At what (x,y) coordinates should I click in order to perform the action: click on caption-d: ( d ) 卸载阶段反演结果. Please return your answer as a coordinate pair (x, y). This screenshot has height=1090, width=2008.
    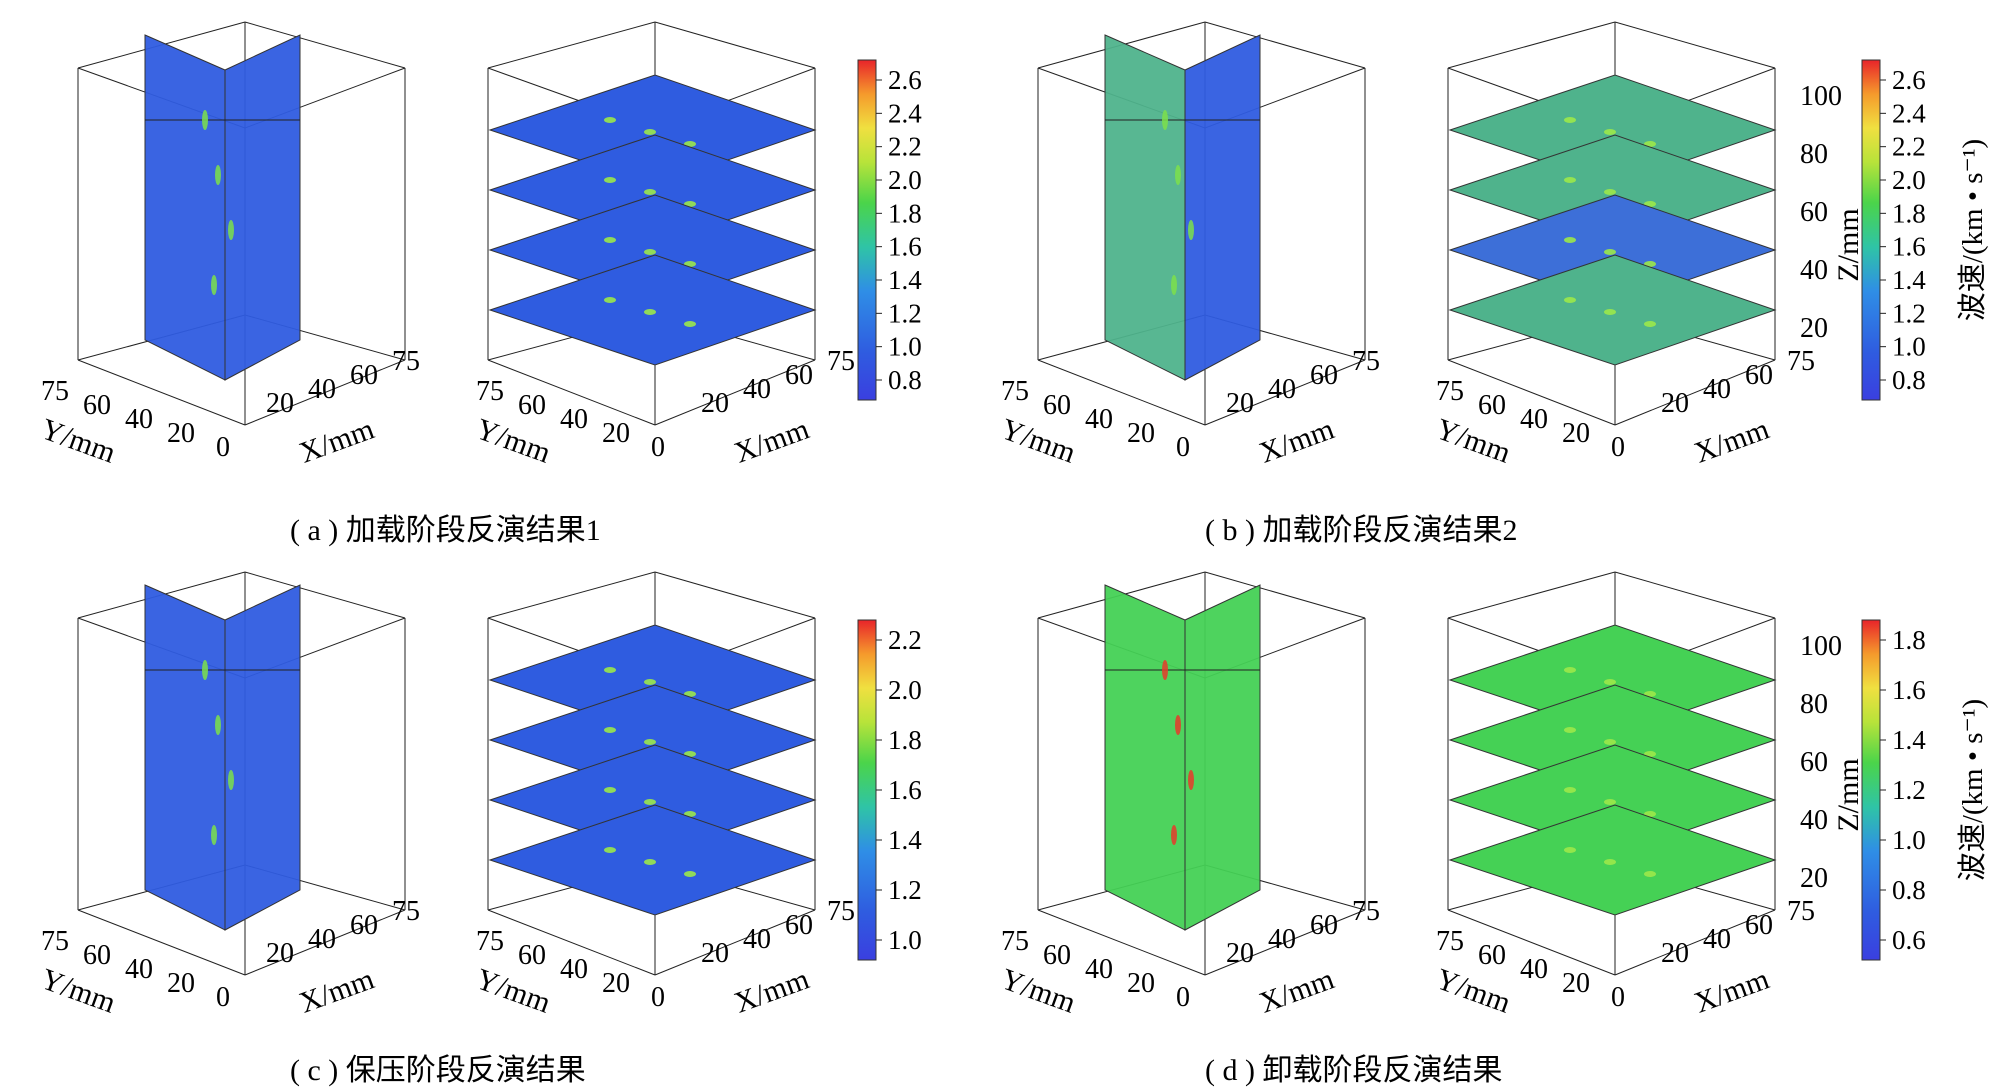
    Looking at the image, I should click on (1354, 1070).